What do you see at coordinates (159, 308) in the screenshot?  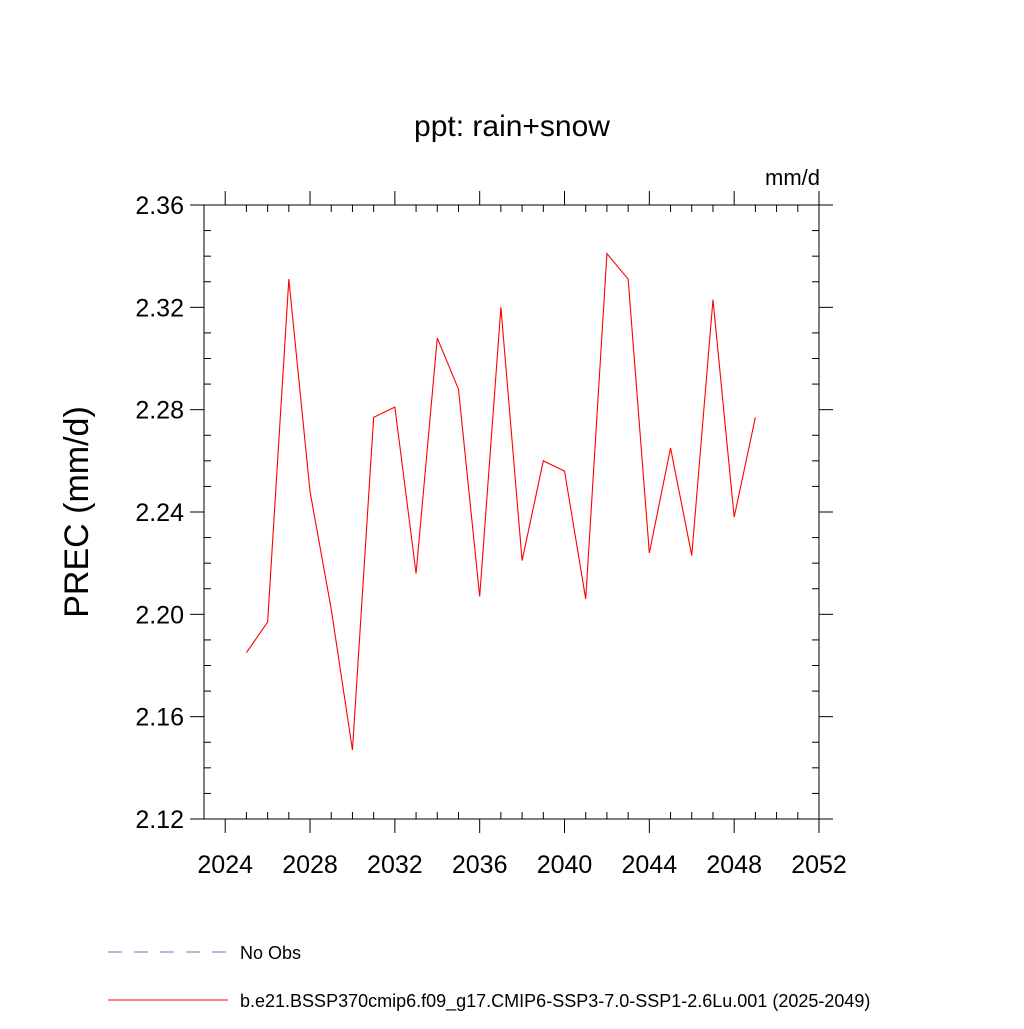 I see `y-tick-label: 2.32` at bounding box center [159, 308].